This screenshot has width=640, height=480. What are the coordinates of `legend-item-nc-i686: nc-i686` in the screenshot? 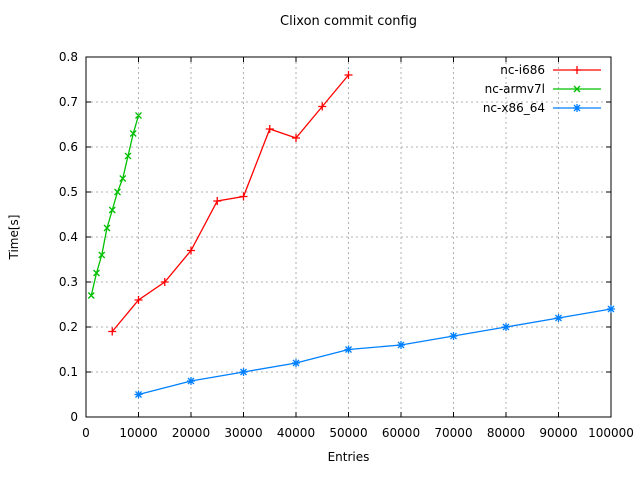 It's located at (550, 70).